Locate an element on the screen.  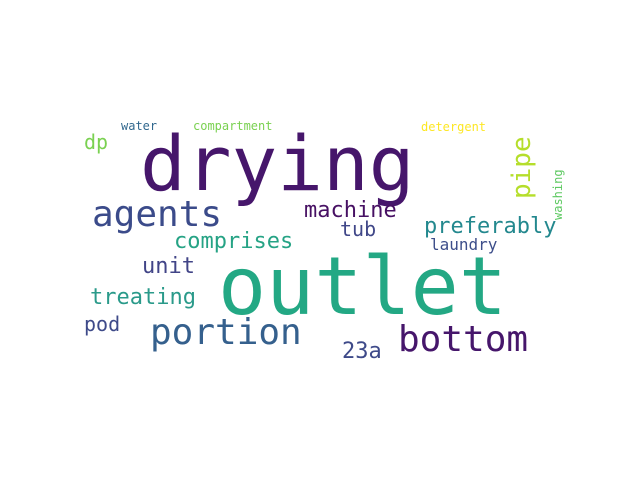
word-pipe: pipe is located at coordinates (522, 167).